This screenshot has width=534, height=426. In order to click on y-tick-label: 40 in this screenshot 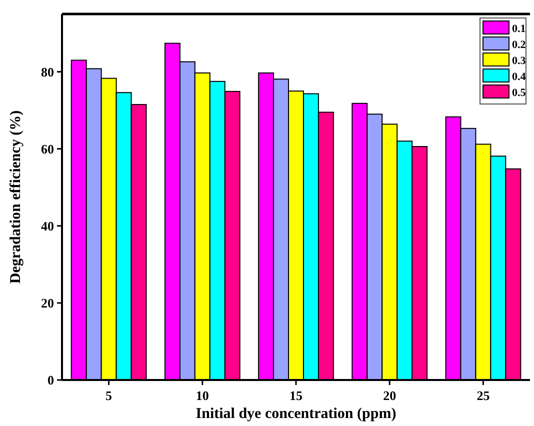, I will do `click(47, 226)`.